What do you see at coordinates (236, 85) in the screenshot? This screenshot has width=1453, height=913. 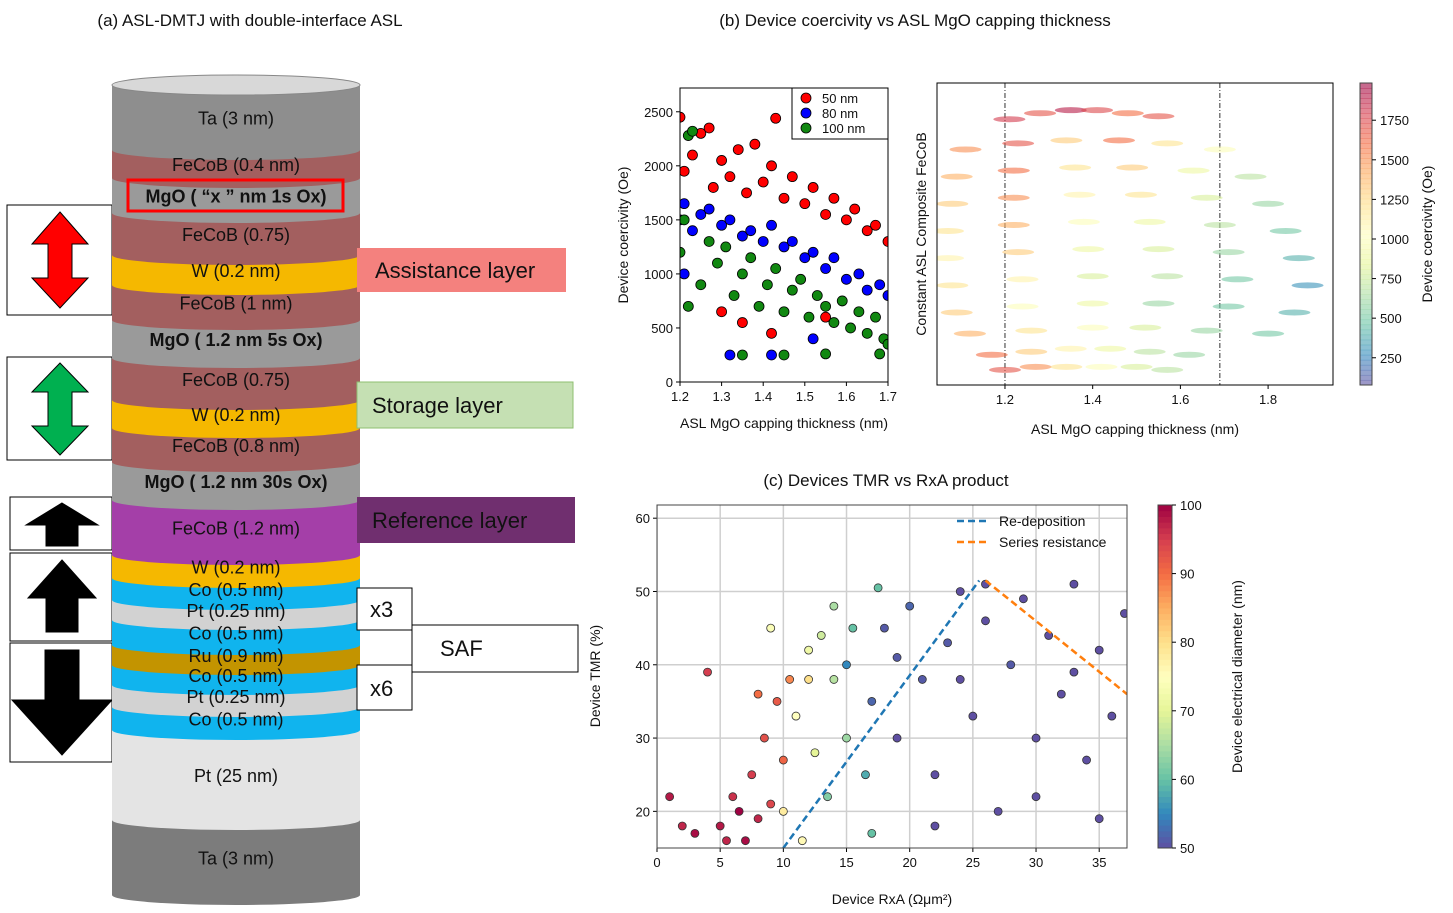 I see `layer-top-cap` at bounding box center [236, 85].